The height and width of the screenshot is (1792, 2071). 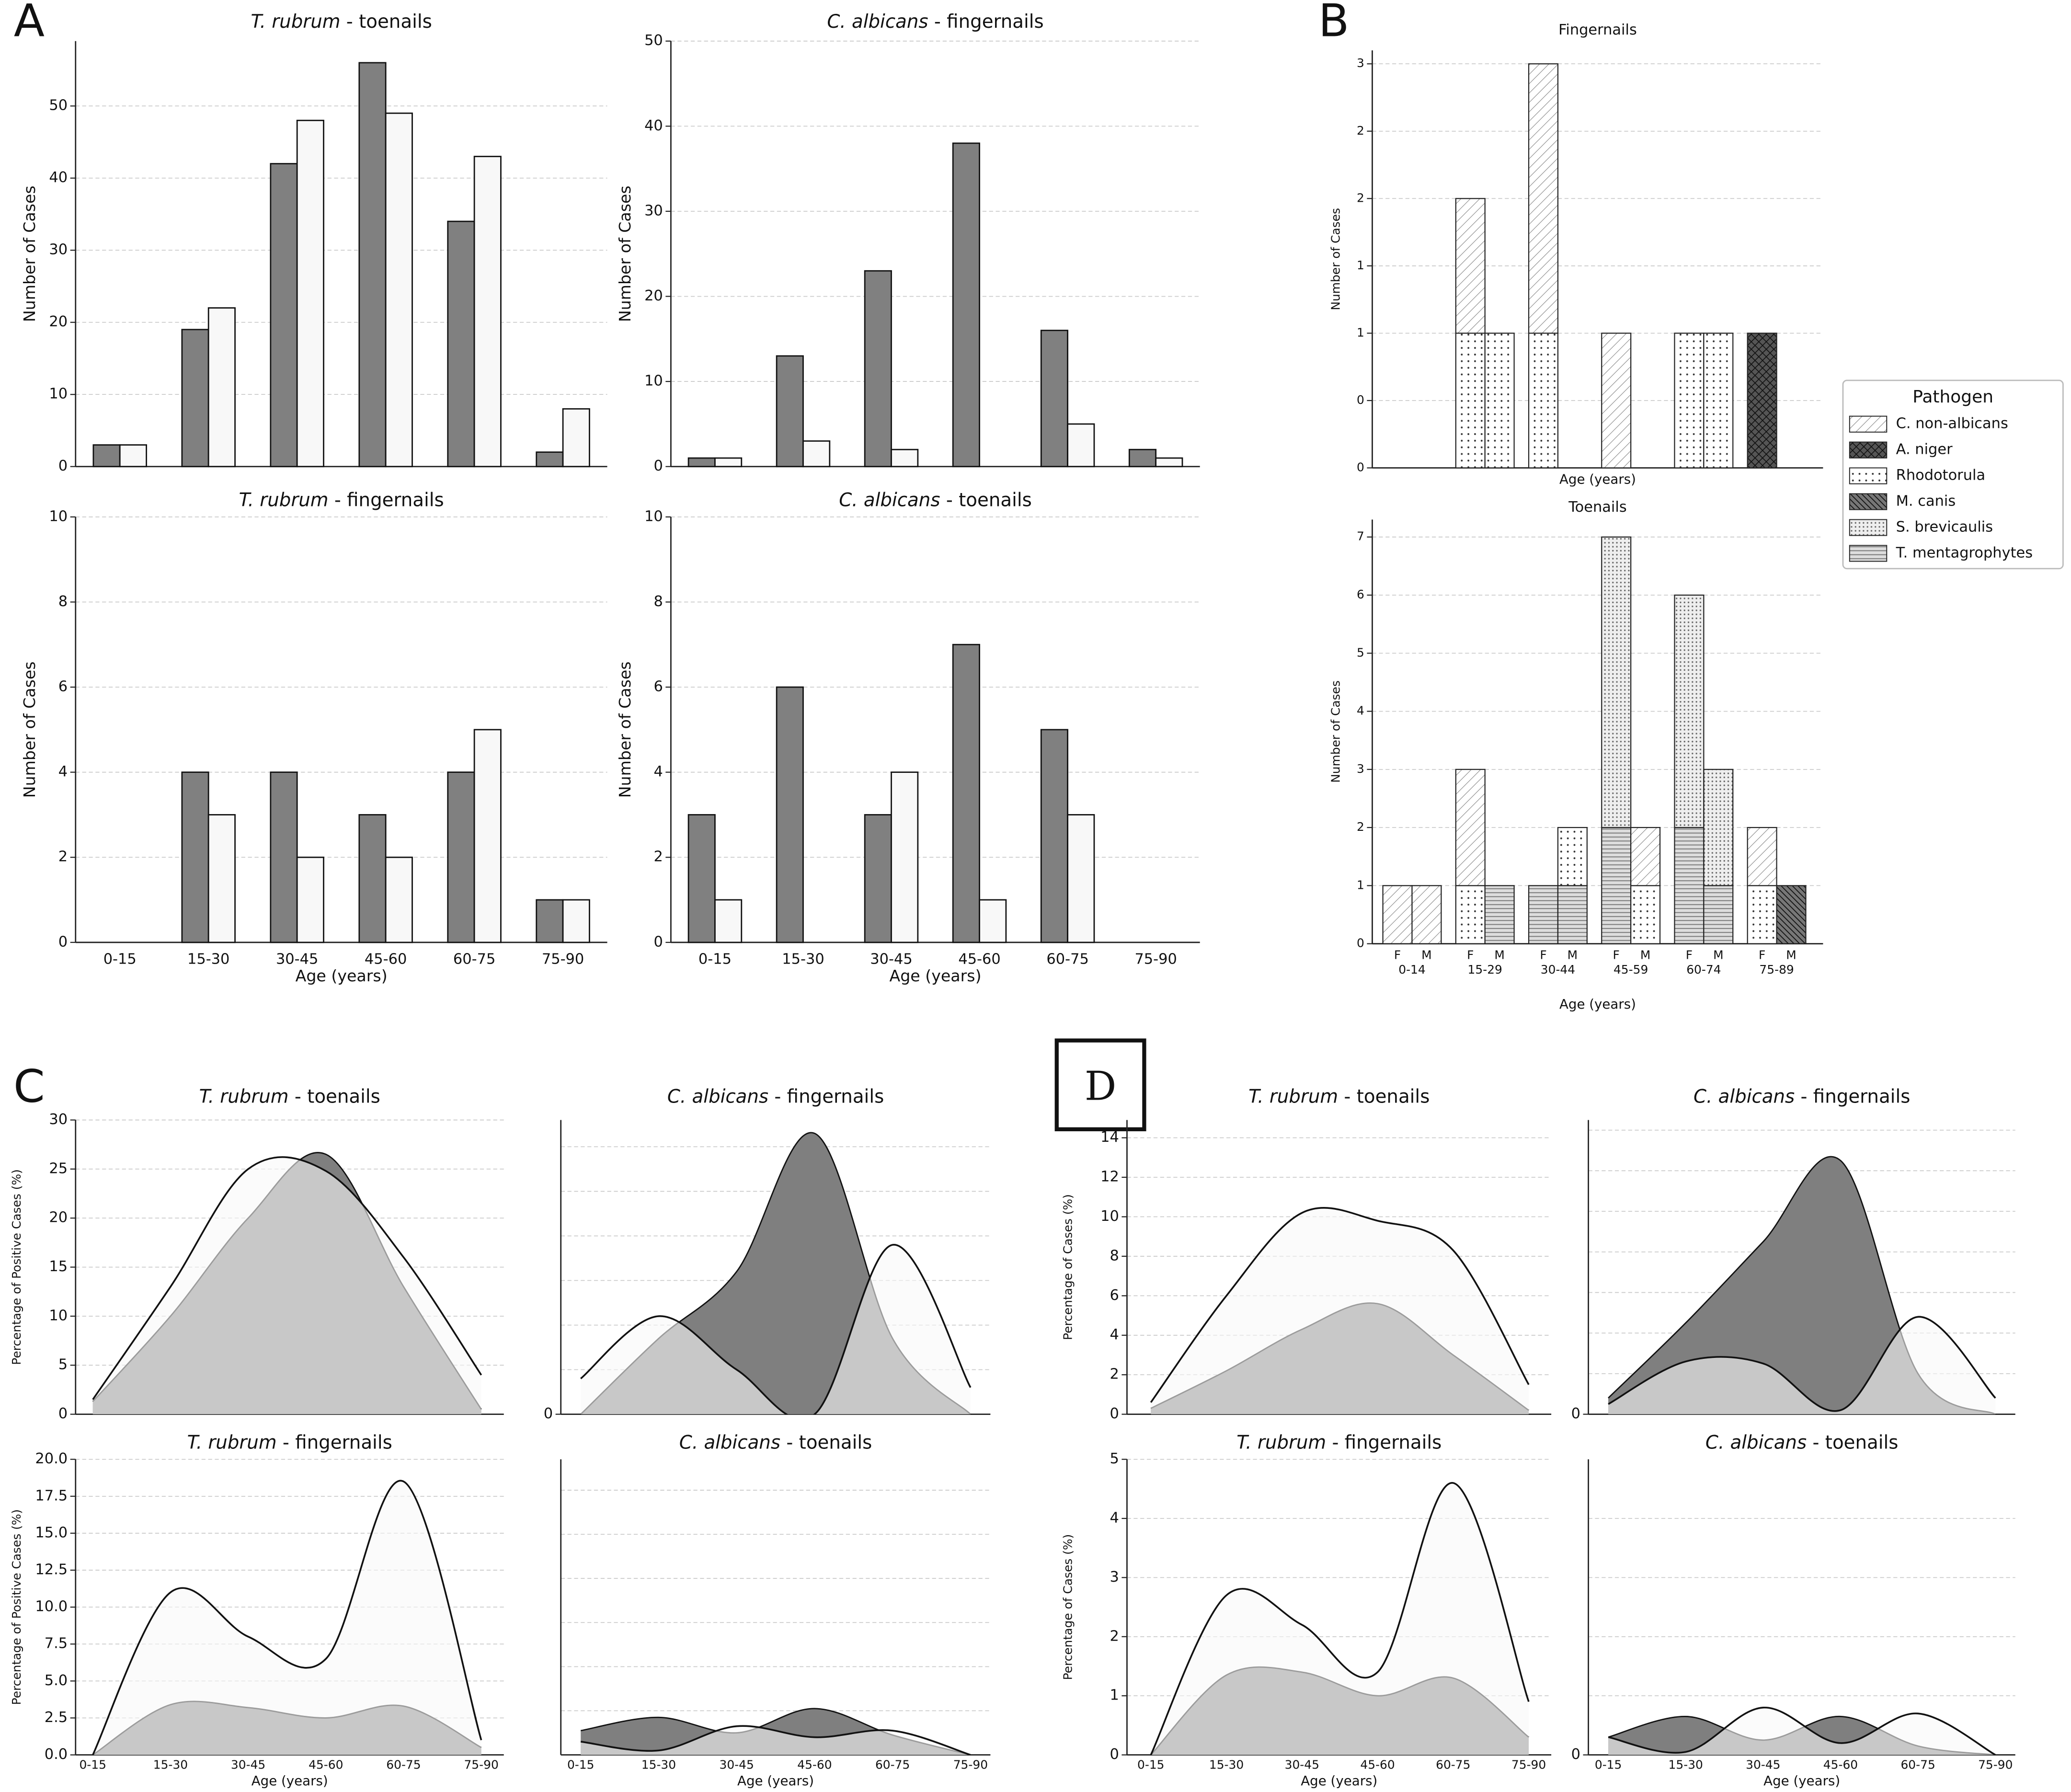 I want to click on x-tick-label: M, so click(x=1791, y=955).